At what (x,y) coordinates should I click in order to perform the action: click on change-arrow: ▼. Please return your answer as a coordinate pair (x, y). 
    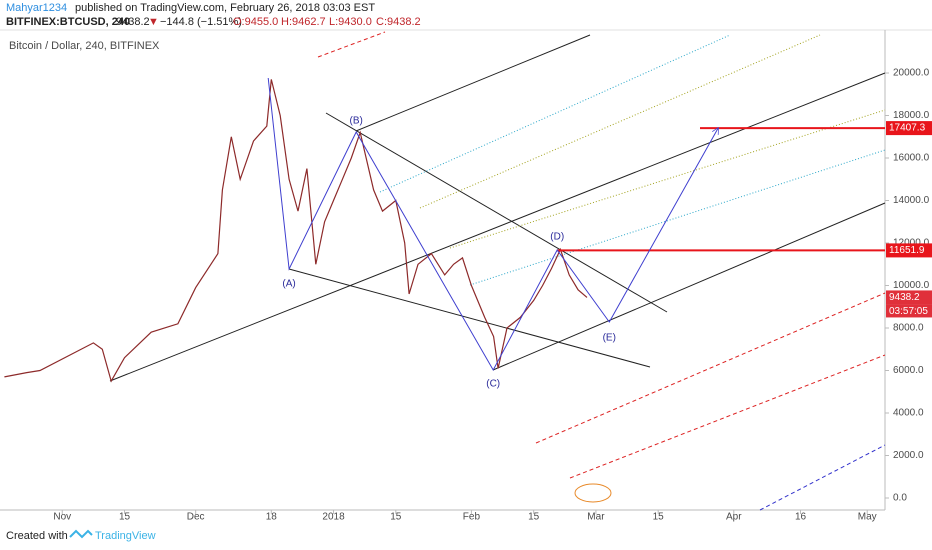
    Looking at the image, I should click on (153, 22).